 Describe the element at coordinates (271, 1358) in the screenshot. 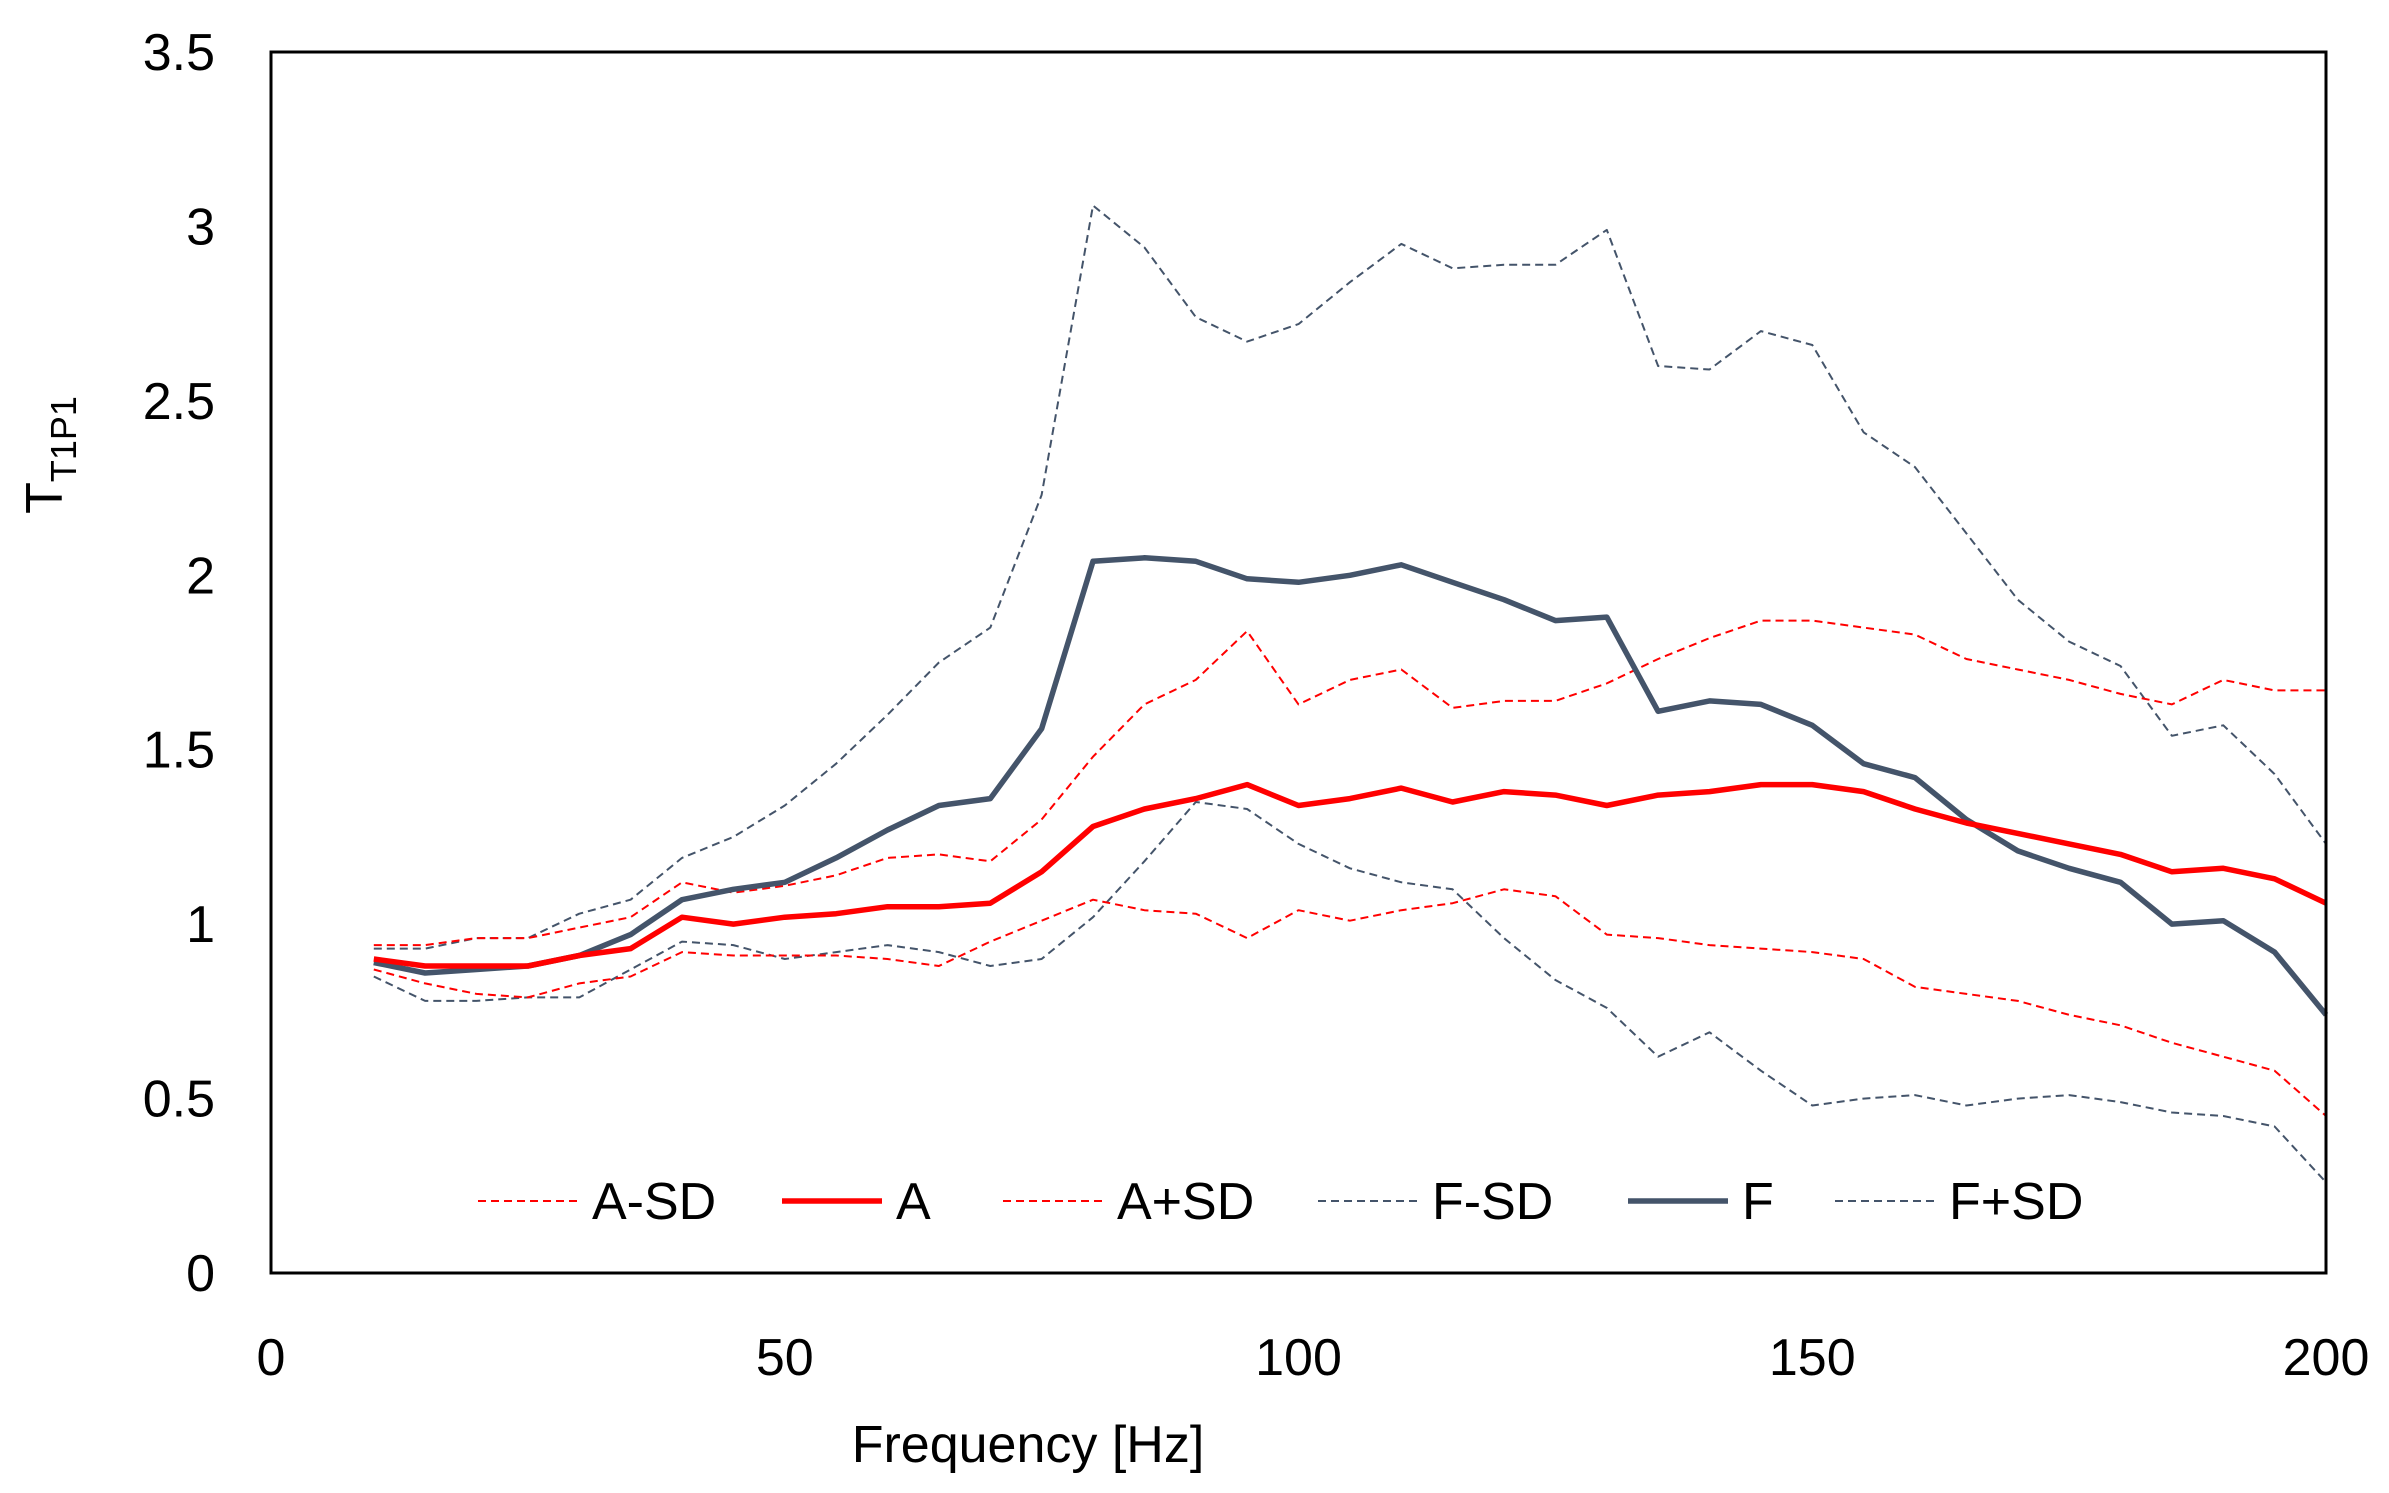

I see `x-tick-label: 0` at that location.